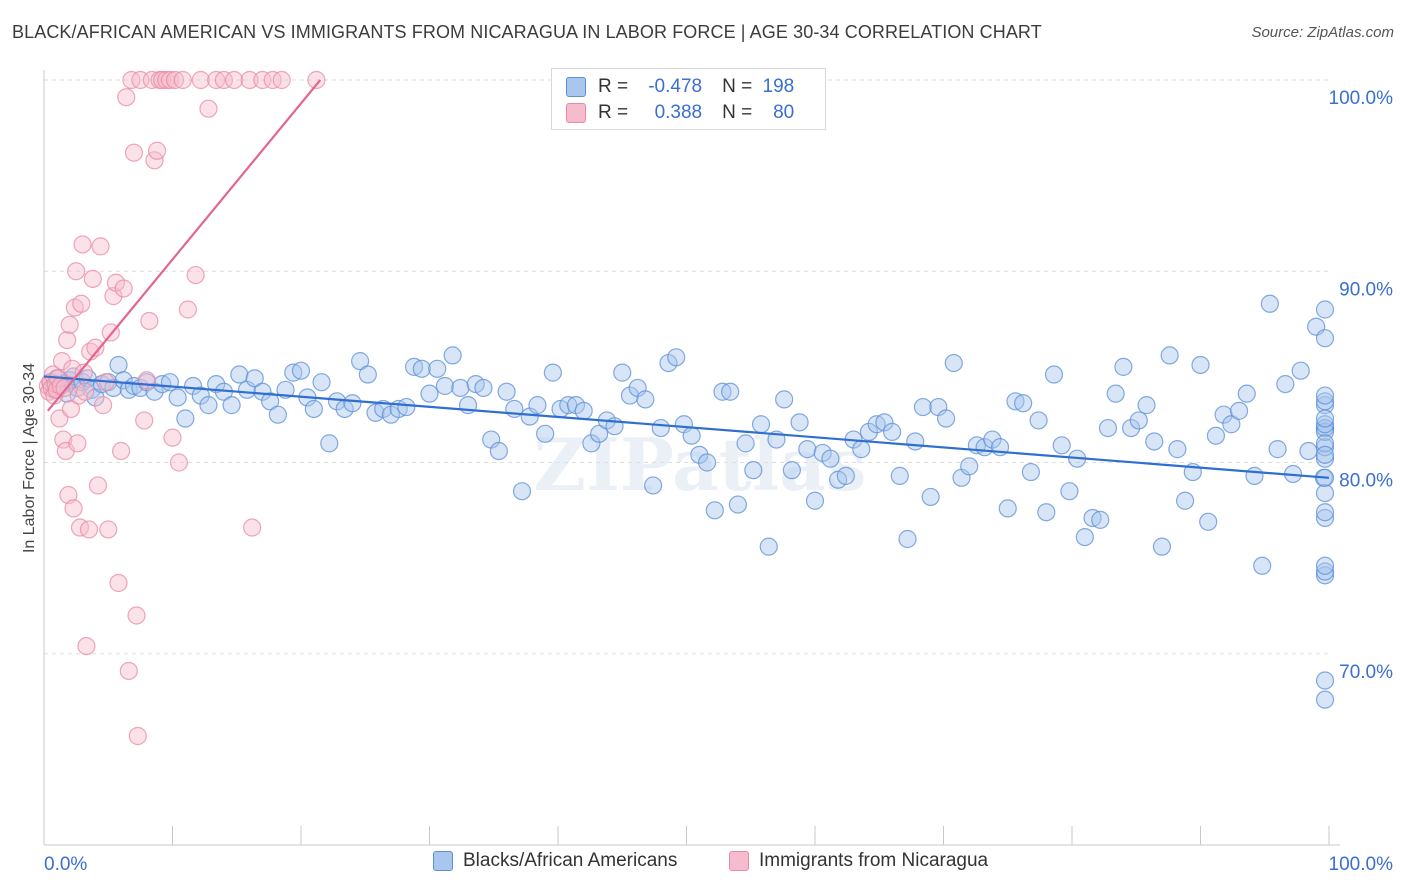  What do you see at coordinates (65, 864) in the screenshot?
I see `x-tick-label: 0.0%` at bounding box center [65, 864].